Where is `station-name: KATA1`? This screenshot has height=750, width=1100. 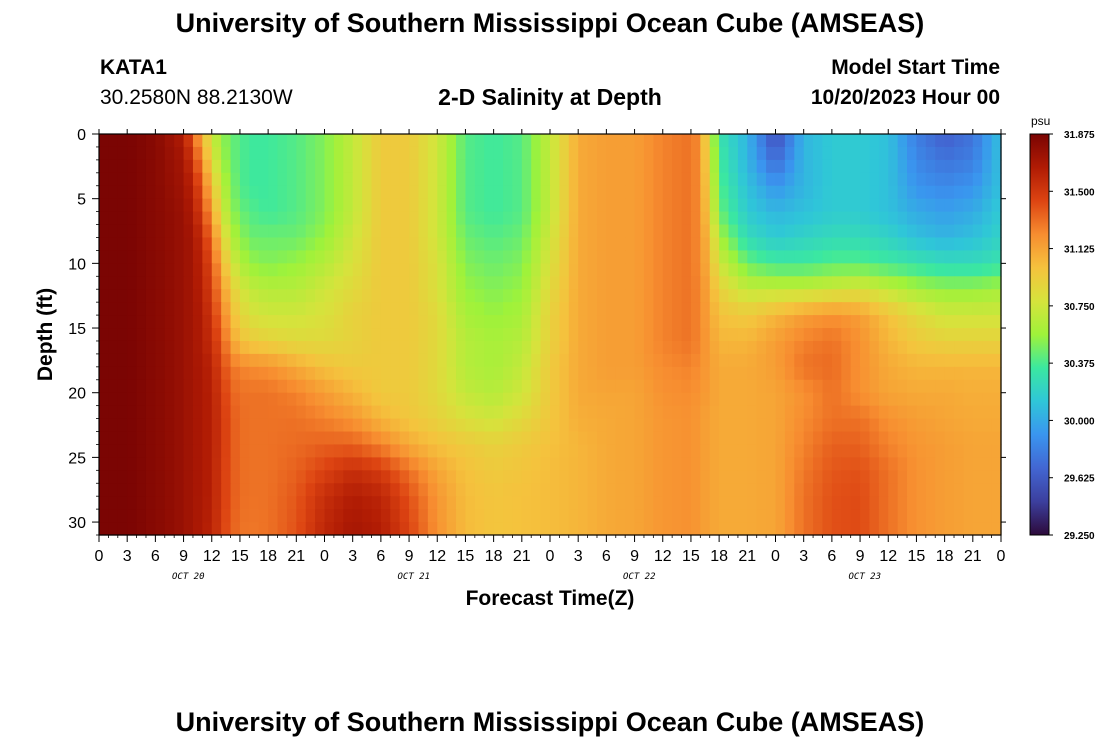
station-name: KATA1 is located at coordinates (133, 67).